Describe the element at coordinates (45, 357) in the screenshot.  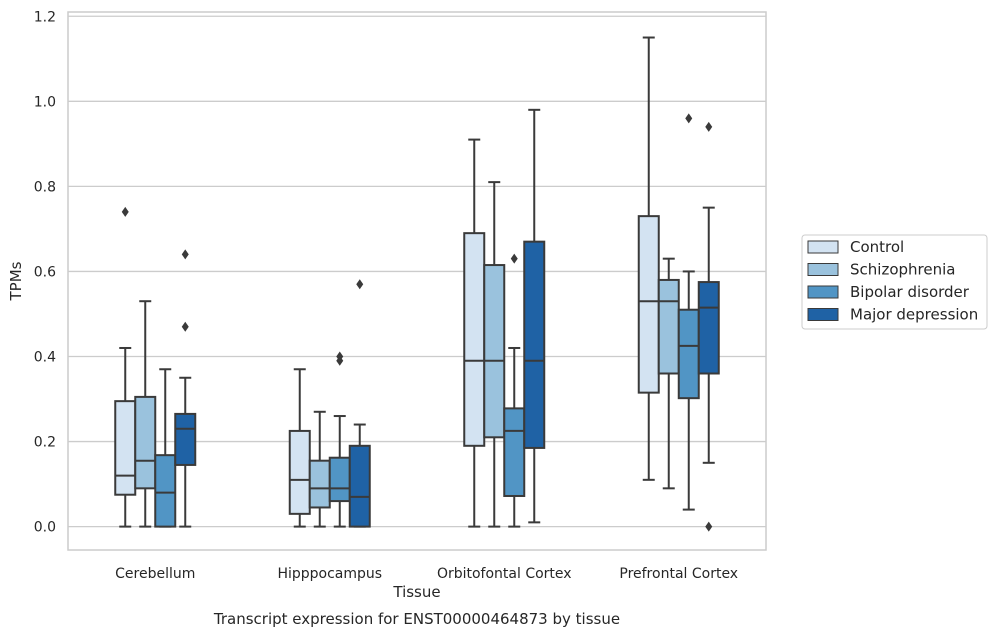
I see `y-tick-label: 0.4` at that location.